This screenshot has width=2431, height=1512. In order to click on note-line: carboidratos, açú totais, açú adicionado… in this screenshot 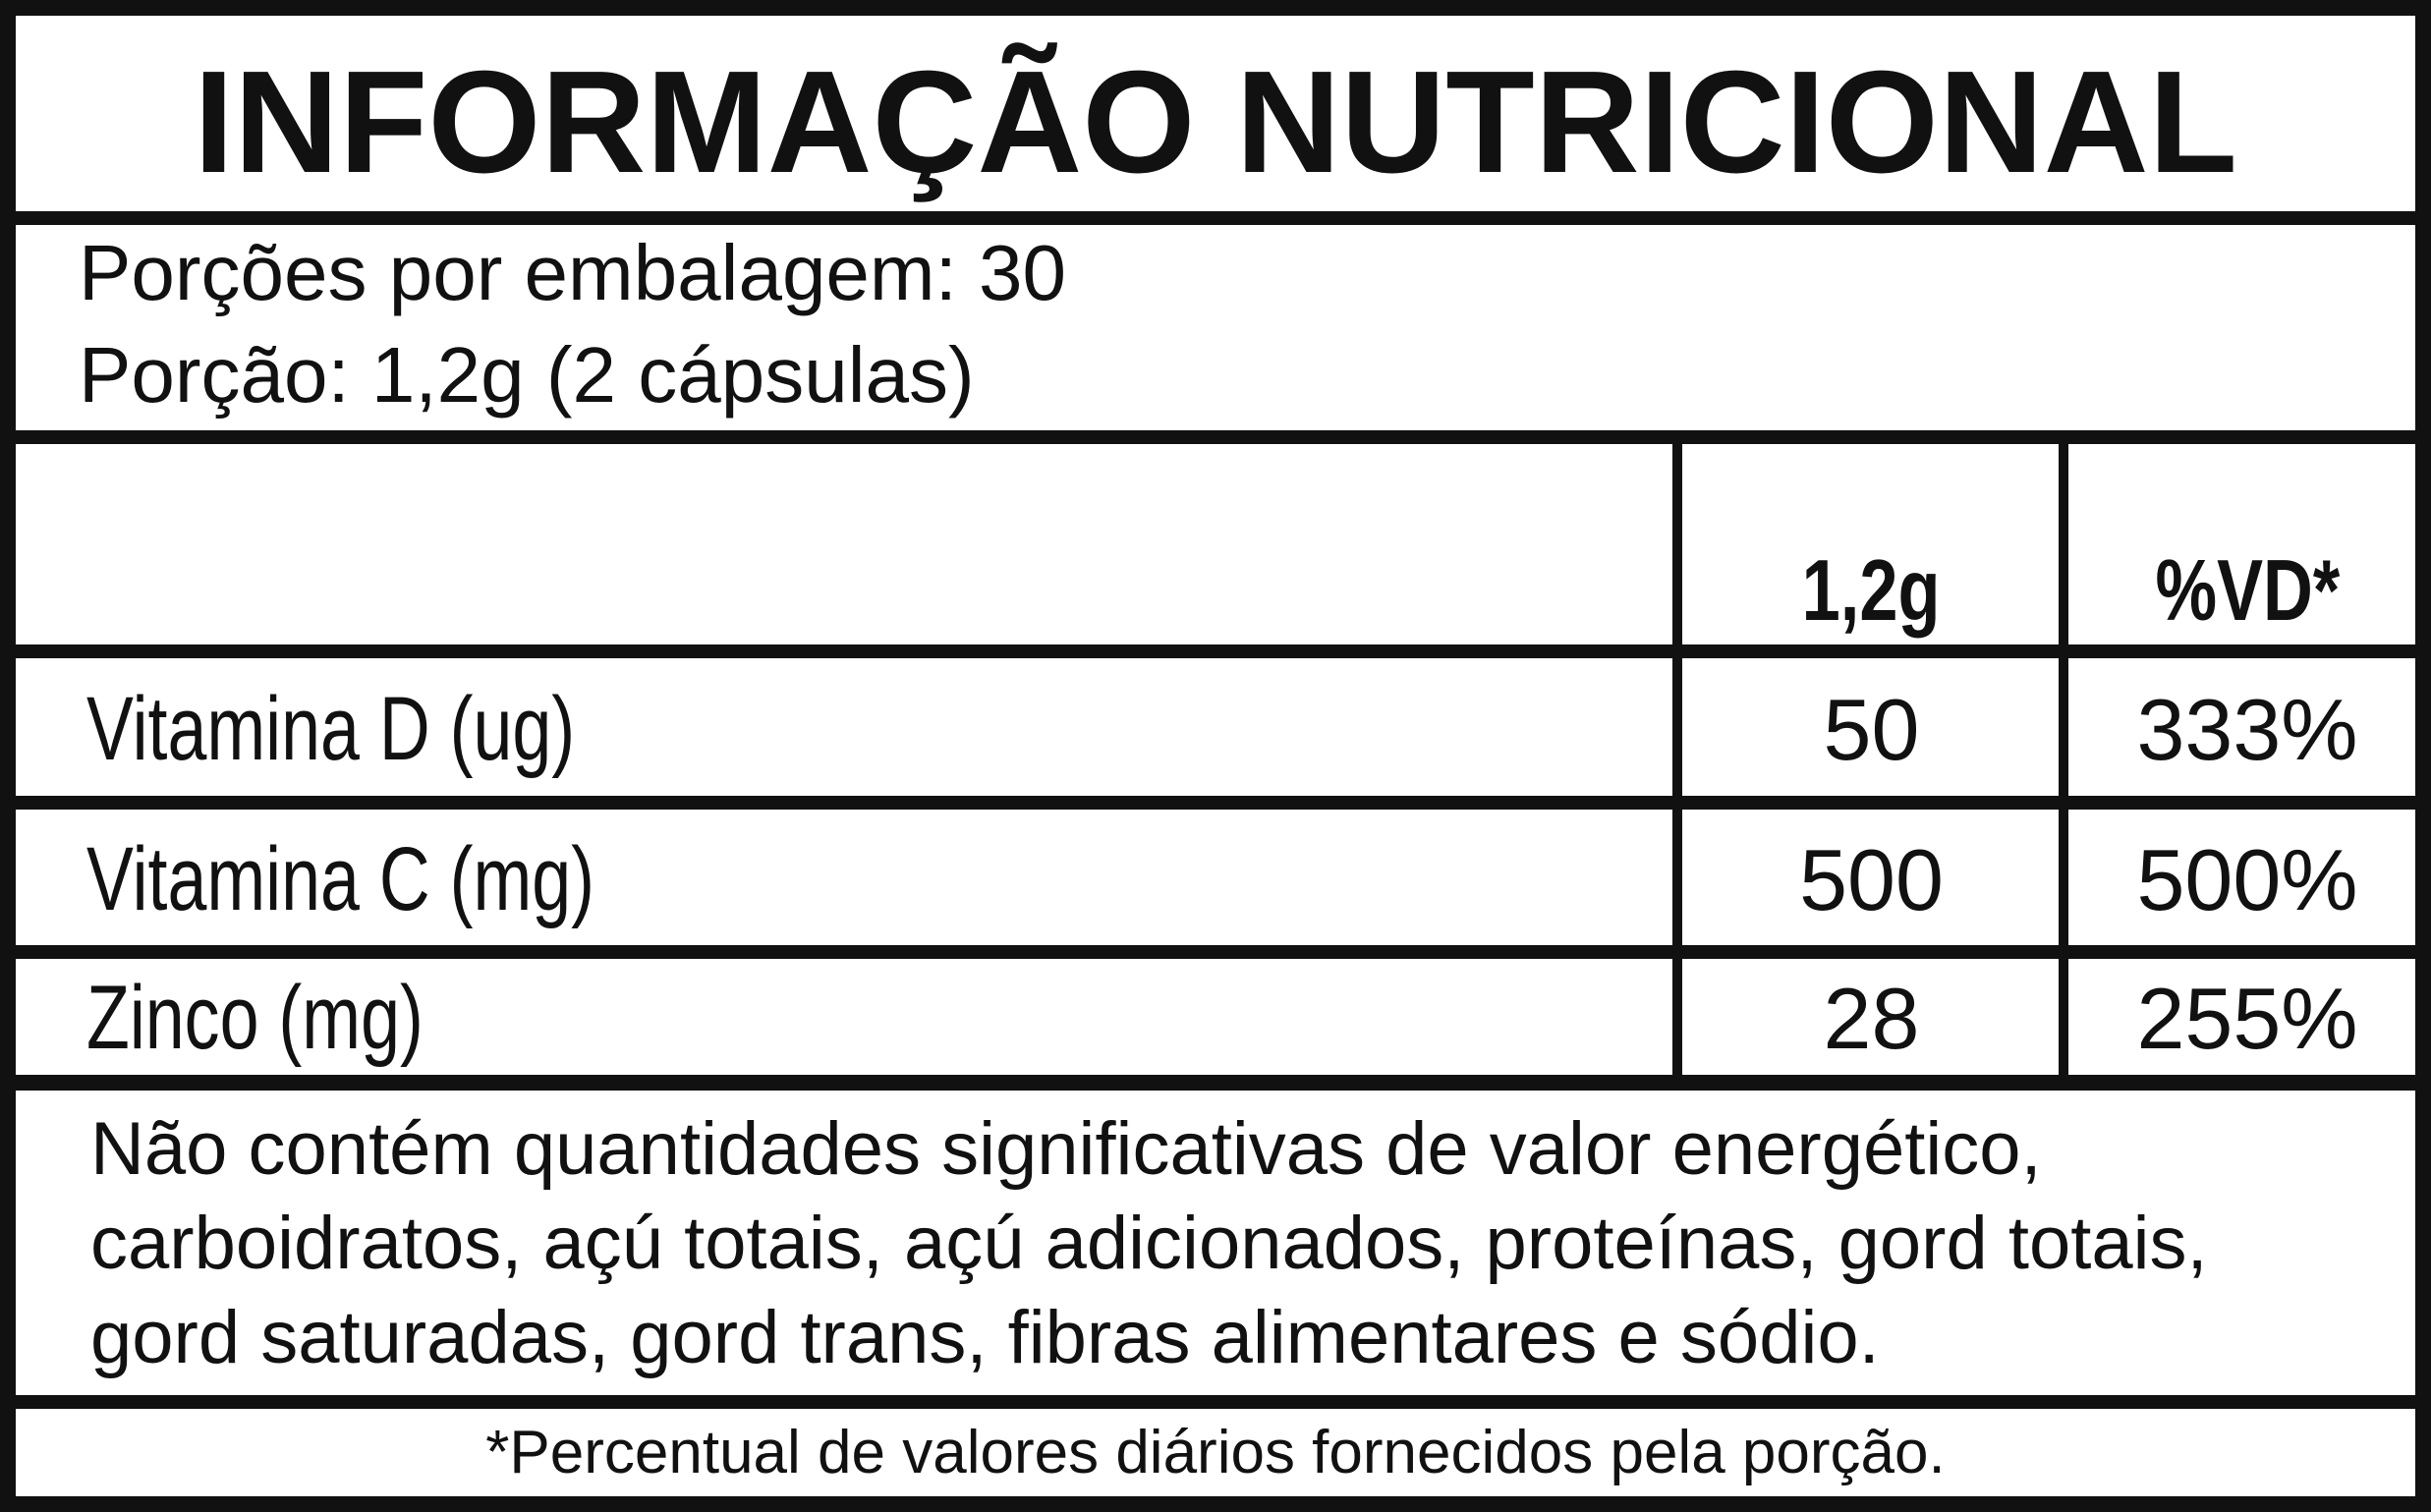, I will do `click(1149, 1243)`.